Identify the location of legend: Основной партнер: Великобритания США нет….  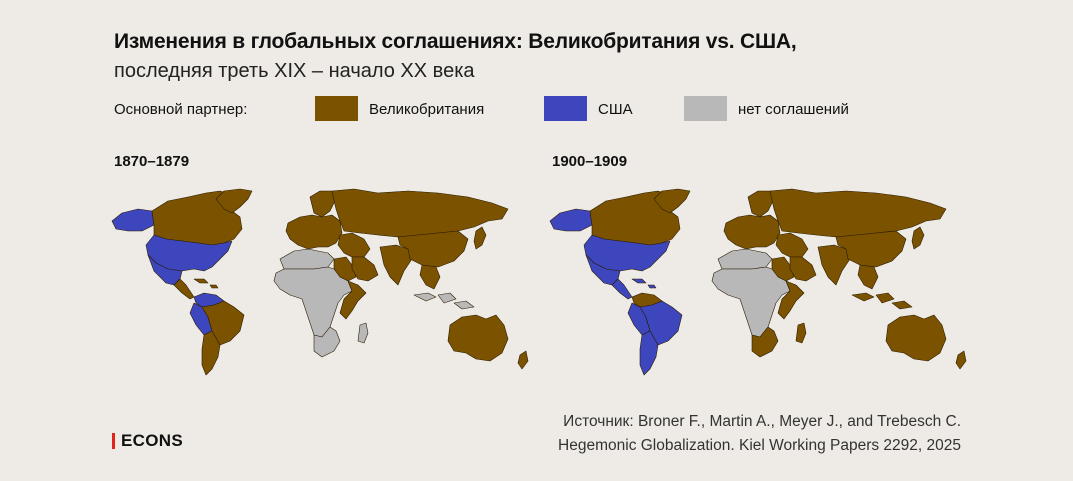
(514, 110).